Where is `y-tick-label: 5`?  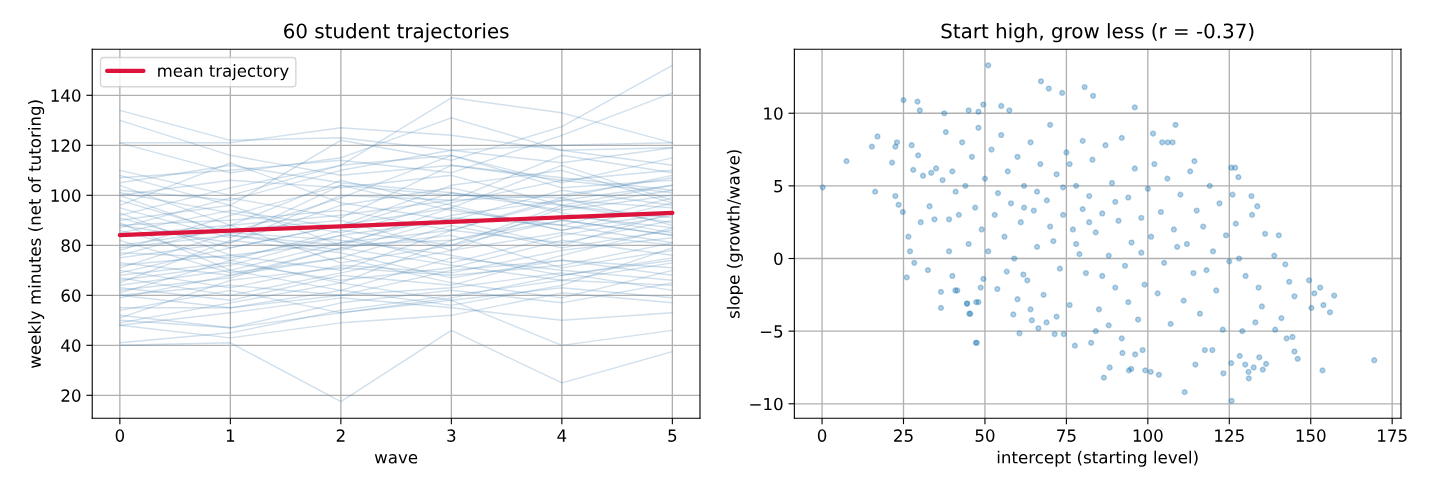 y-tick-label: 5 is located at coordinates (778, 186).